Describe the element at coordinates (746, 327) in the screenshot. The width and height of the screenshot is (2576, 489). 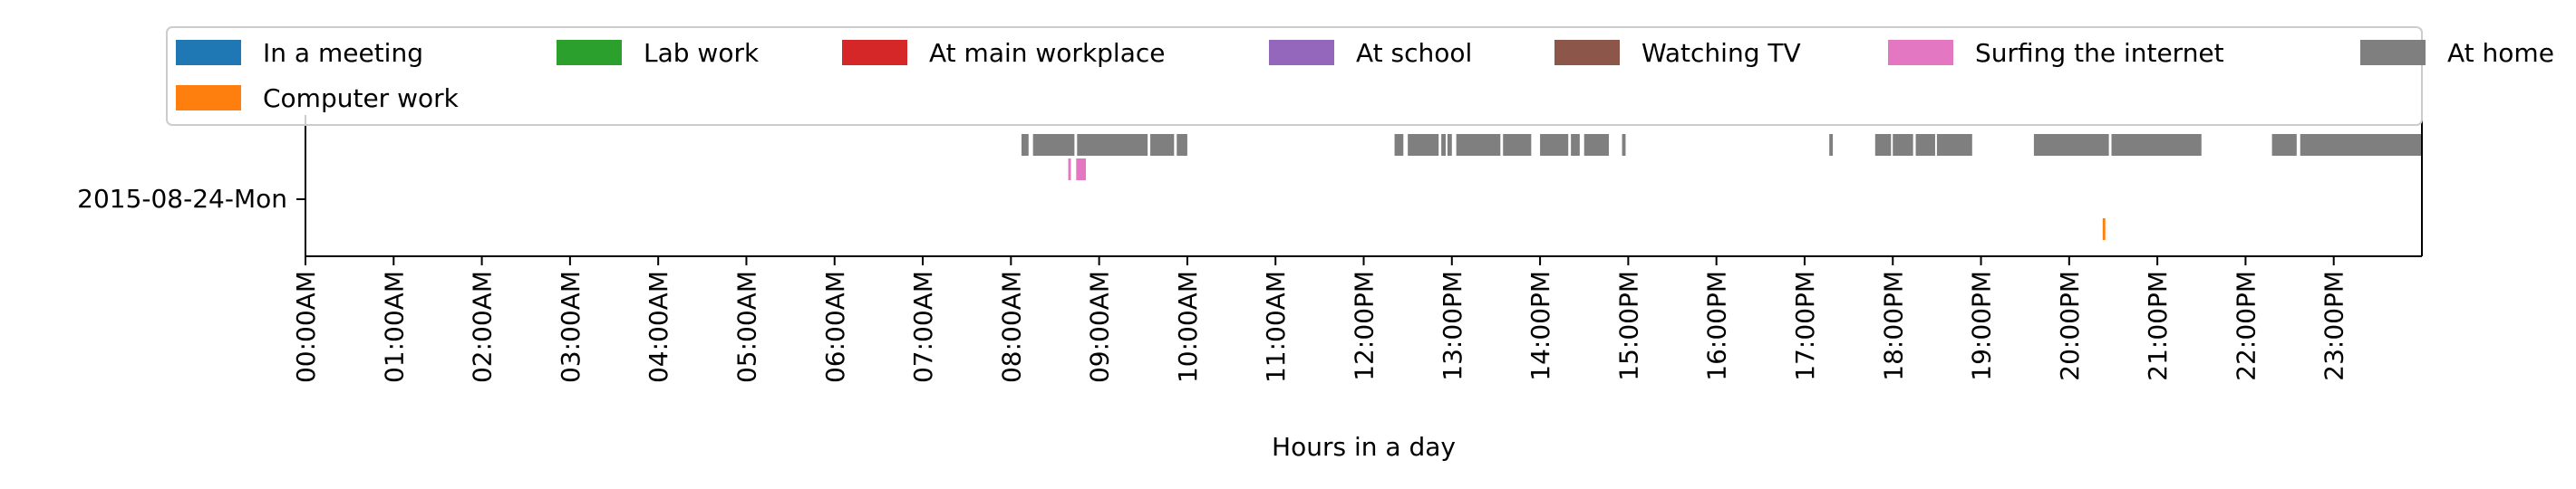
I see `x-tick-label: 05:00AM` at that location.